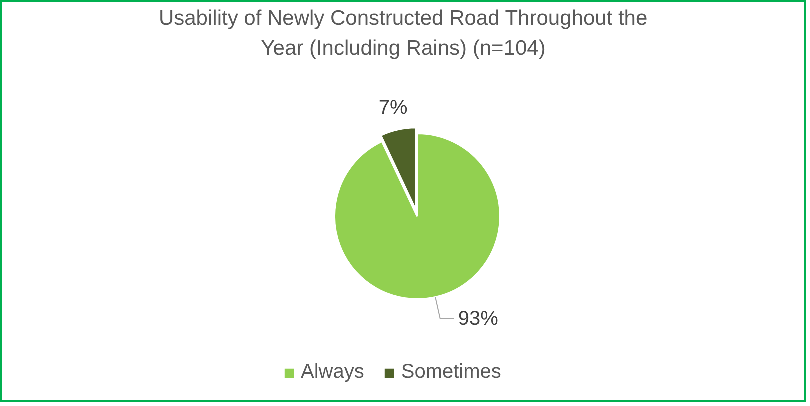 The width and height of the screenshot is (810, 406). What do you see at coordinates (403, 33) in the screenshot?
I see `chart-title: Usability of Newly Constructed Road Throughout the Year (Including Rains) (n=104)` at bounding box center [403, 33].